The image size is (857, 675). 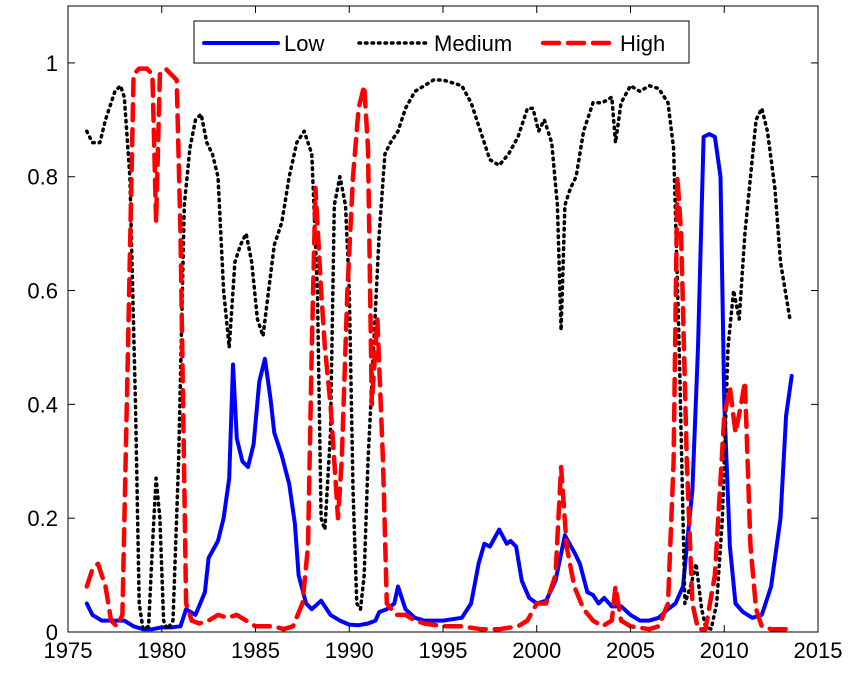 What do you see at coordinates (42, 291) in the screenshot?
I see `y-tick-label: 0.6` at bounding box center [42, 291].